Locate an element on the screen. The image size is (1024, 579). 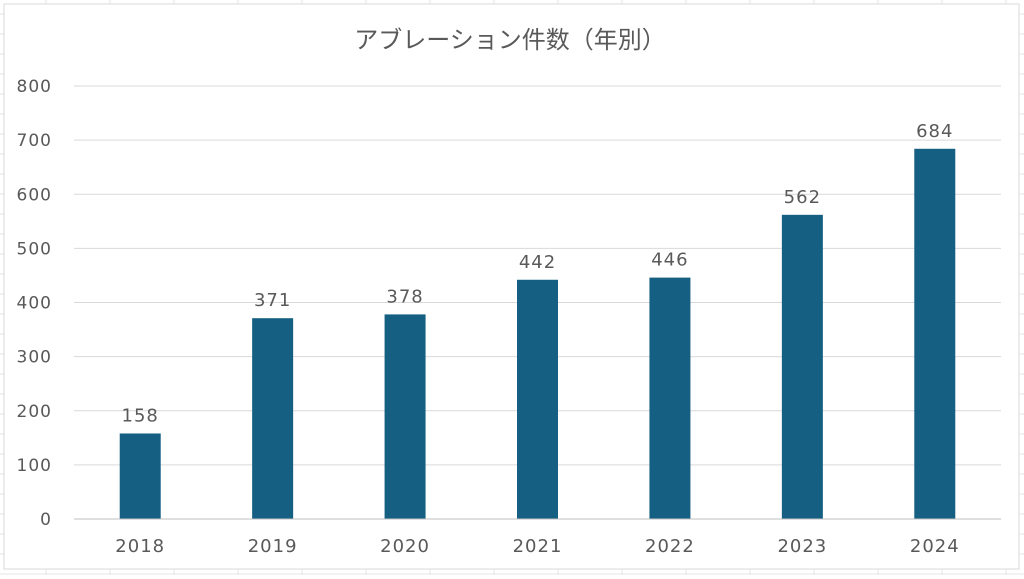
data-label-2024: 684 is located at coordinates (934, 131).